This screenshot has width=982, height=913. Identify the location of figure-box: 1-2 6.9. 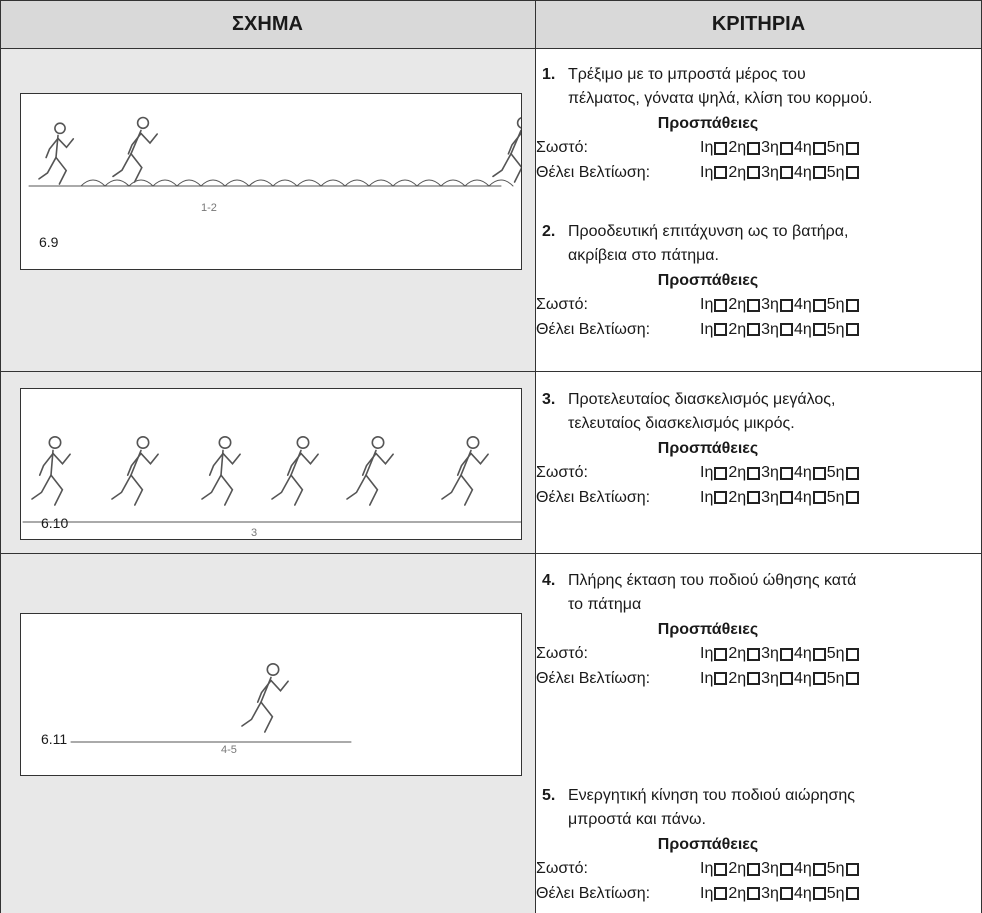
(271, 181).